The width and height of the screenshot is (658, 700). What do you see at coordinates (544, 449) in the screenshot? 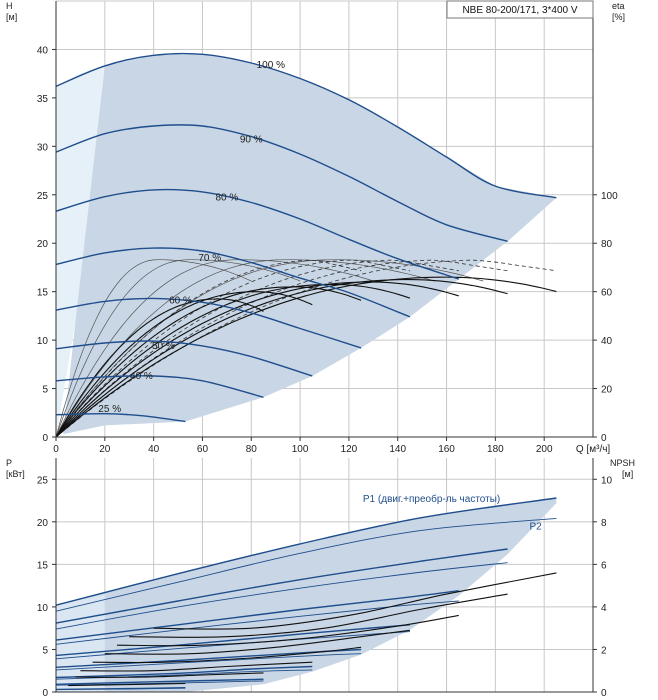
I see `x-tick-label: 200` at bounding box center [544, 449].